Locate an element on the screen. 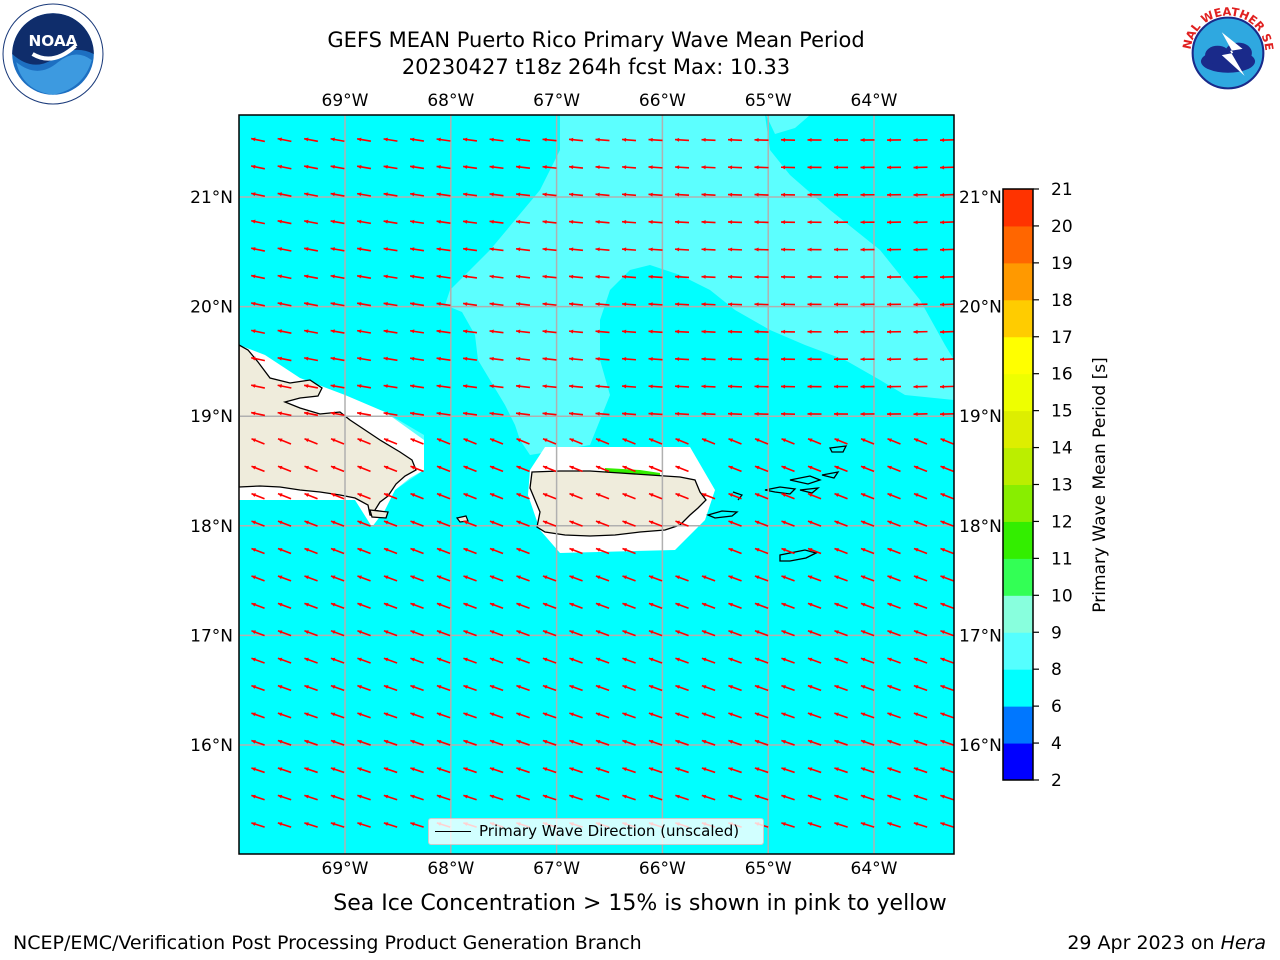 The width and height of the screenshot is (1280, 960). land-st-croix is located at coordinates (798, 555).